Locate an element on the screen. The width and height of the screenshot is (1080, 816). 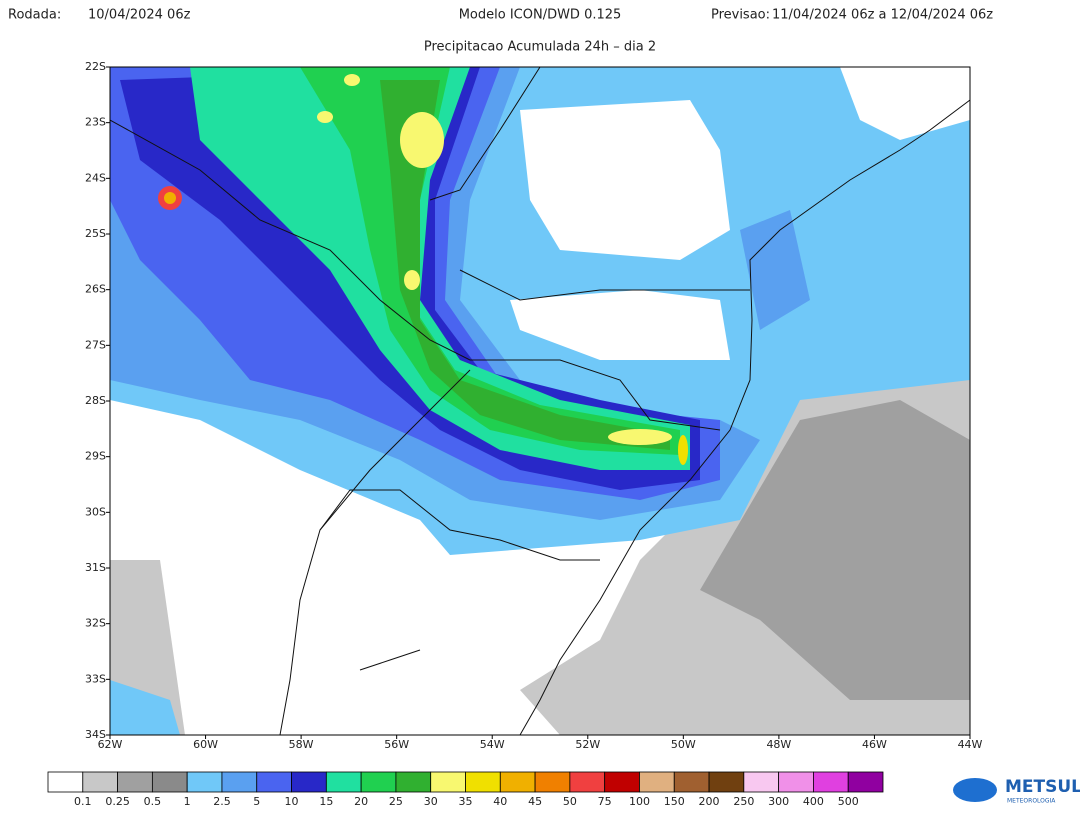
lat-label: 28S is located at coordinates (95, 400).